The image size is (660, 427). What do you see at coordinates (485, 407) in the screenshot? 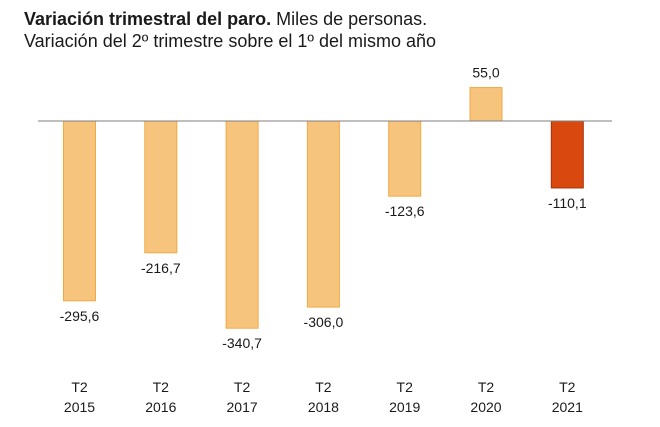
I see `x-tick-label-year: 2020` at bounding box center [485, 407].